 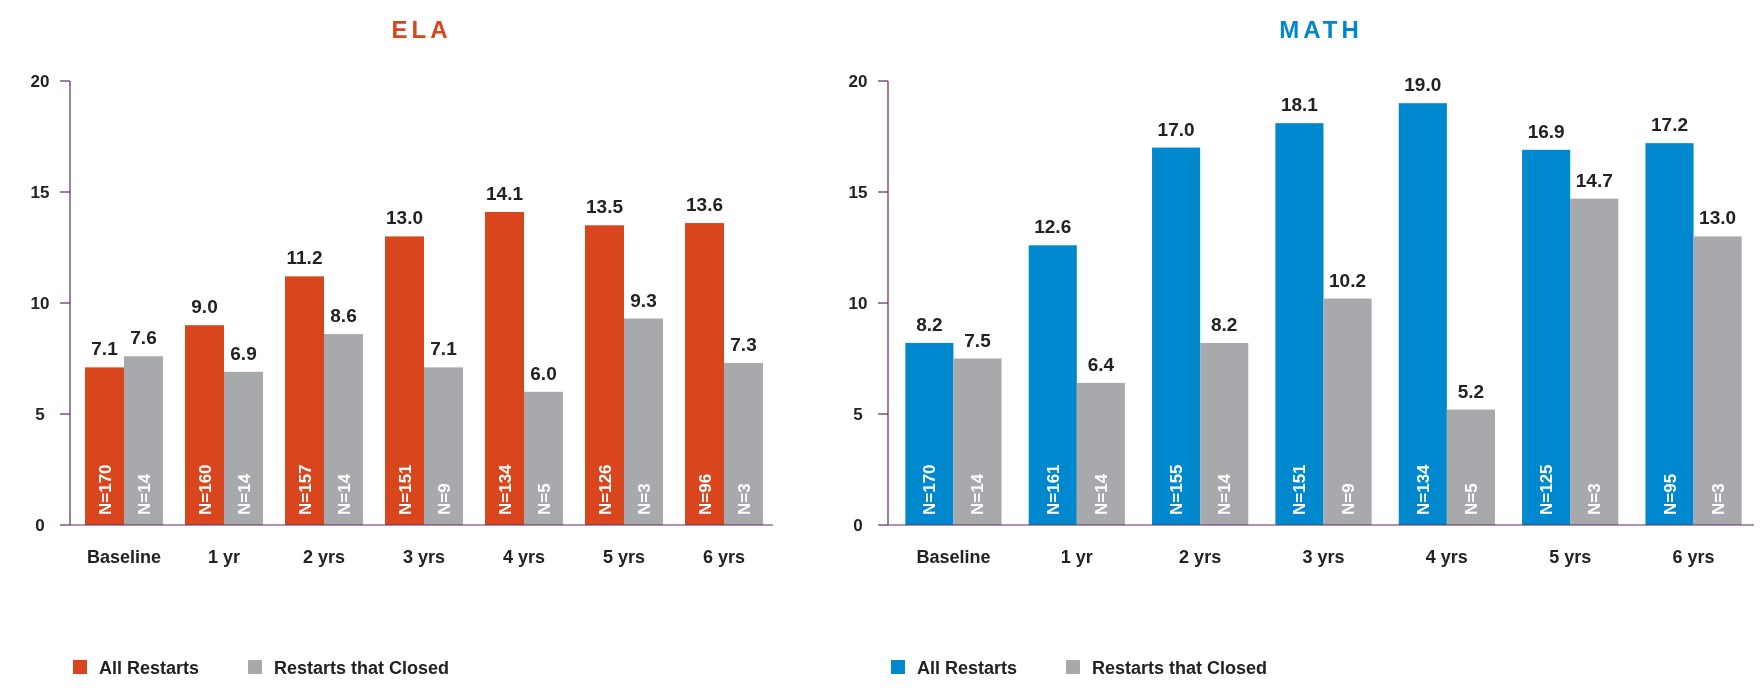 I want to click on data-label: 6.4, so click(x=1101, y=364).